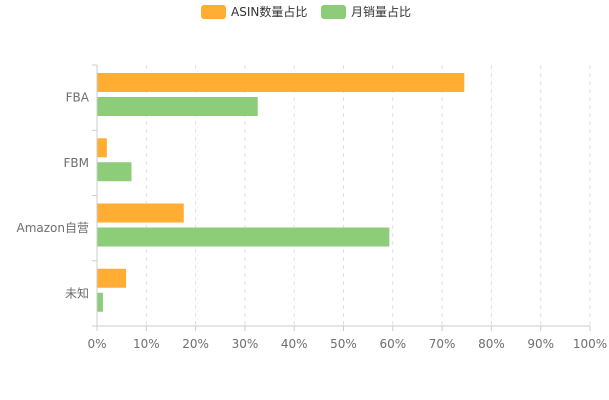  What do you see at coordinates (53, 228) in the screenshot?
I see `y-tick-label: Amazon自营` at bounding box center [53, 228].